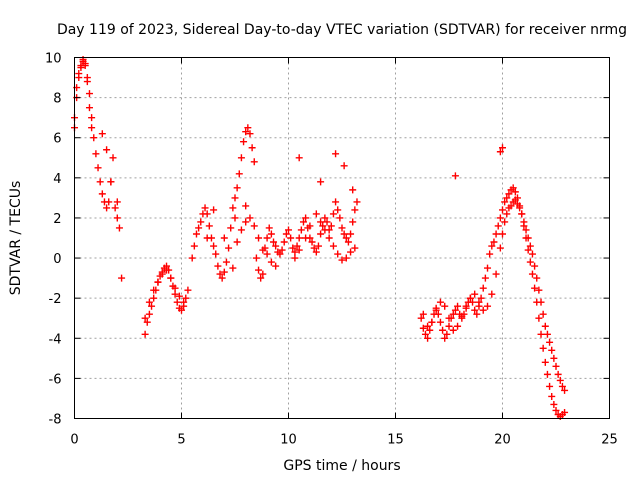 The width and height of the screenshot is (640, 480). What do you see at coordinates (16, 238) in the screenshot?
I see `y-axis-label: SDTVAR / TECUs` at bounding box center [16, 238].